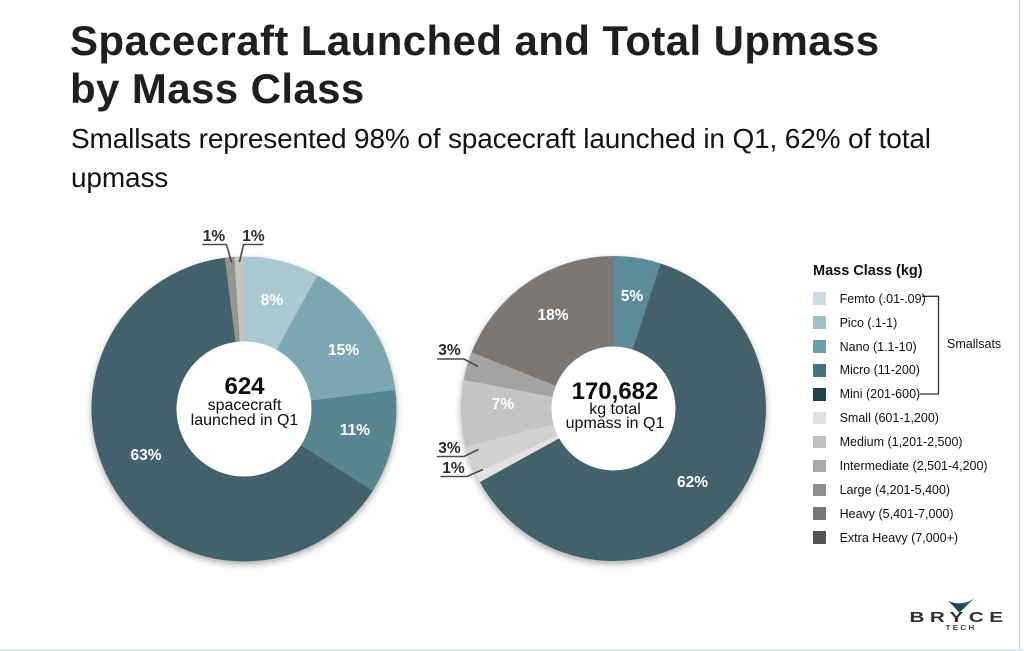  What do you see at coordinates (959, 617) in the screenshot?
I see `svg-text: BRYCE` at bounding box center [959, 617].